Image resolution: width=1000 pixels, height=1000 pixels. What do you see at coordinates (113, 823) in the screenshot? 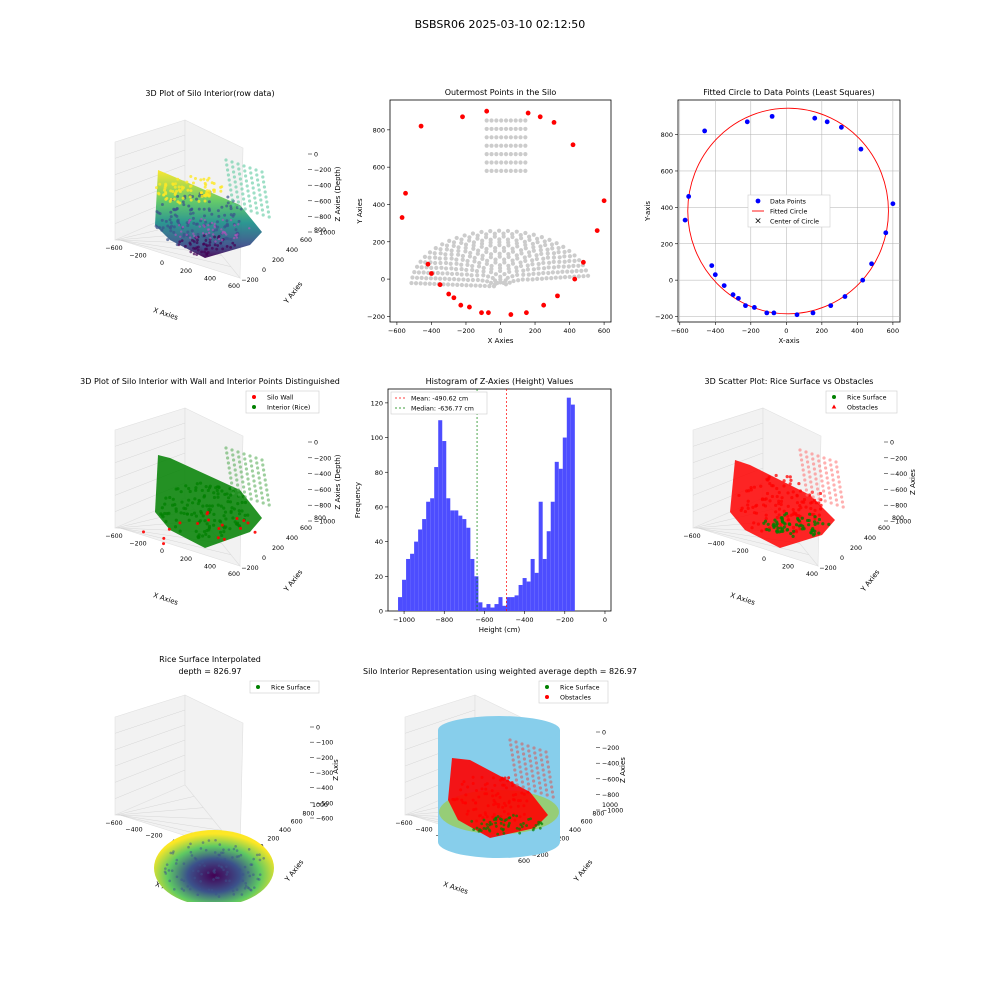
I see `p7-xtick-label: −600` at bounding box center [113, 823].